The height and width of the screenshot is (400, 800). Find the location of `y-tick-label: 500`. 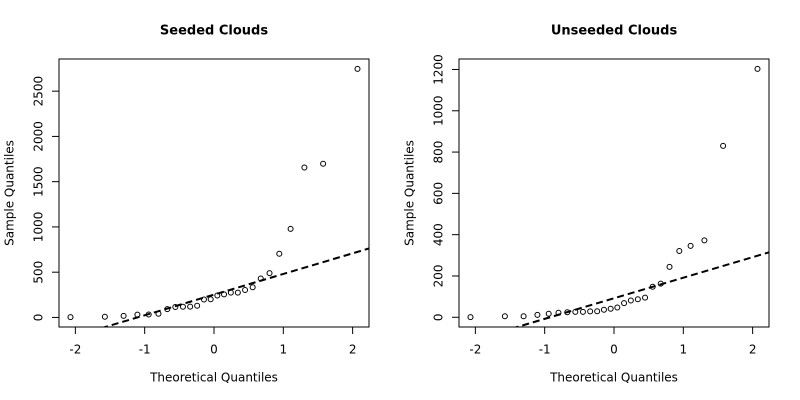

y-tick-label: 500 is located at coordinates (39, 272).